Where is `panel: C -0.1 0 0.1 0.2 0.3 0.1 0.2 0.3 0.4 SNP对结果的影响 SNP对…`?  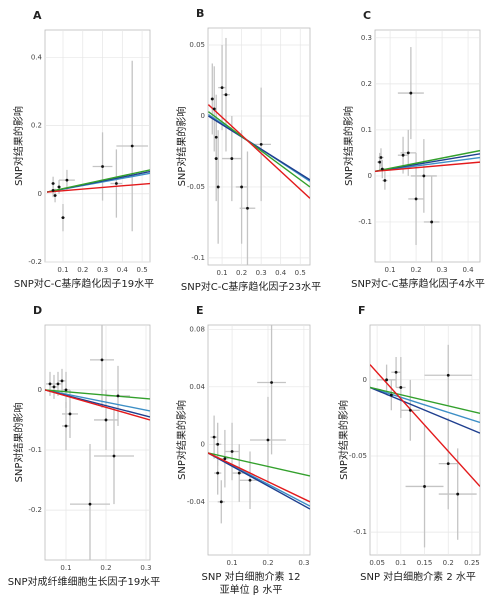
panel: C -0.1 0 0.1 0.2 0.3 0.1 0.2 0.3 0.4 SNP对结果的影响 SNP对… is located at coordinates (413, 149).